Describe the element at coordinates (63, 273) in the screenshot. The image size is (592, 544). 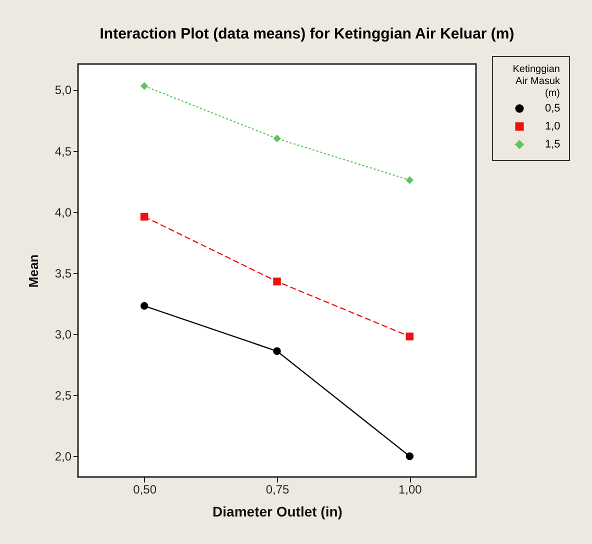
I see `y-tick-label: 3,5` at that location.